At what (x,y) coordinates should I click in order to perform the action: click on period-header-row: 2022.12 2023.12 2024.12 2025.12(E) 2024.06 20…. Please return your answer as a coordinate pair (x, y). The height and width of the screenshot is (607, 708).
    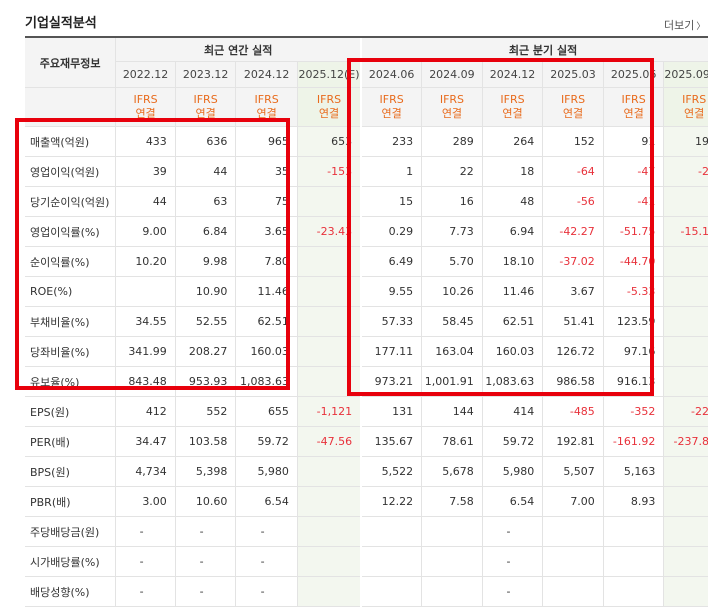
    Looking at the image, I should click on (366, 74).